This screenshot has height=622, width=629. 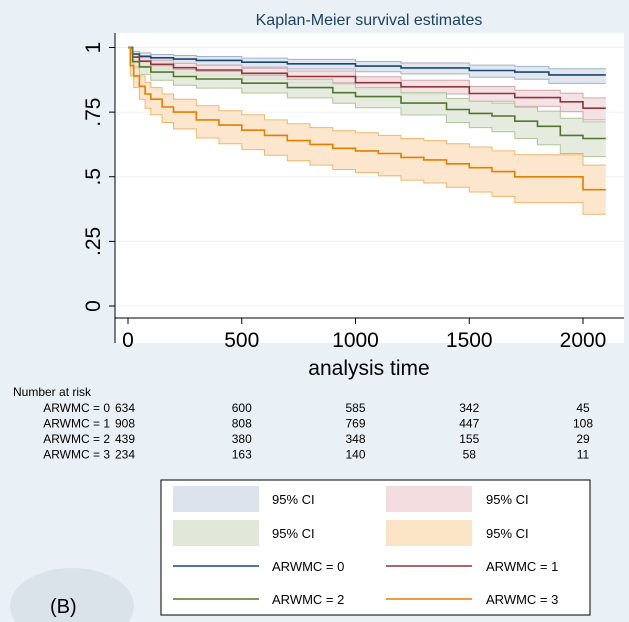 I want to click on y-tick-label: .25, so click(x=93, y=241).